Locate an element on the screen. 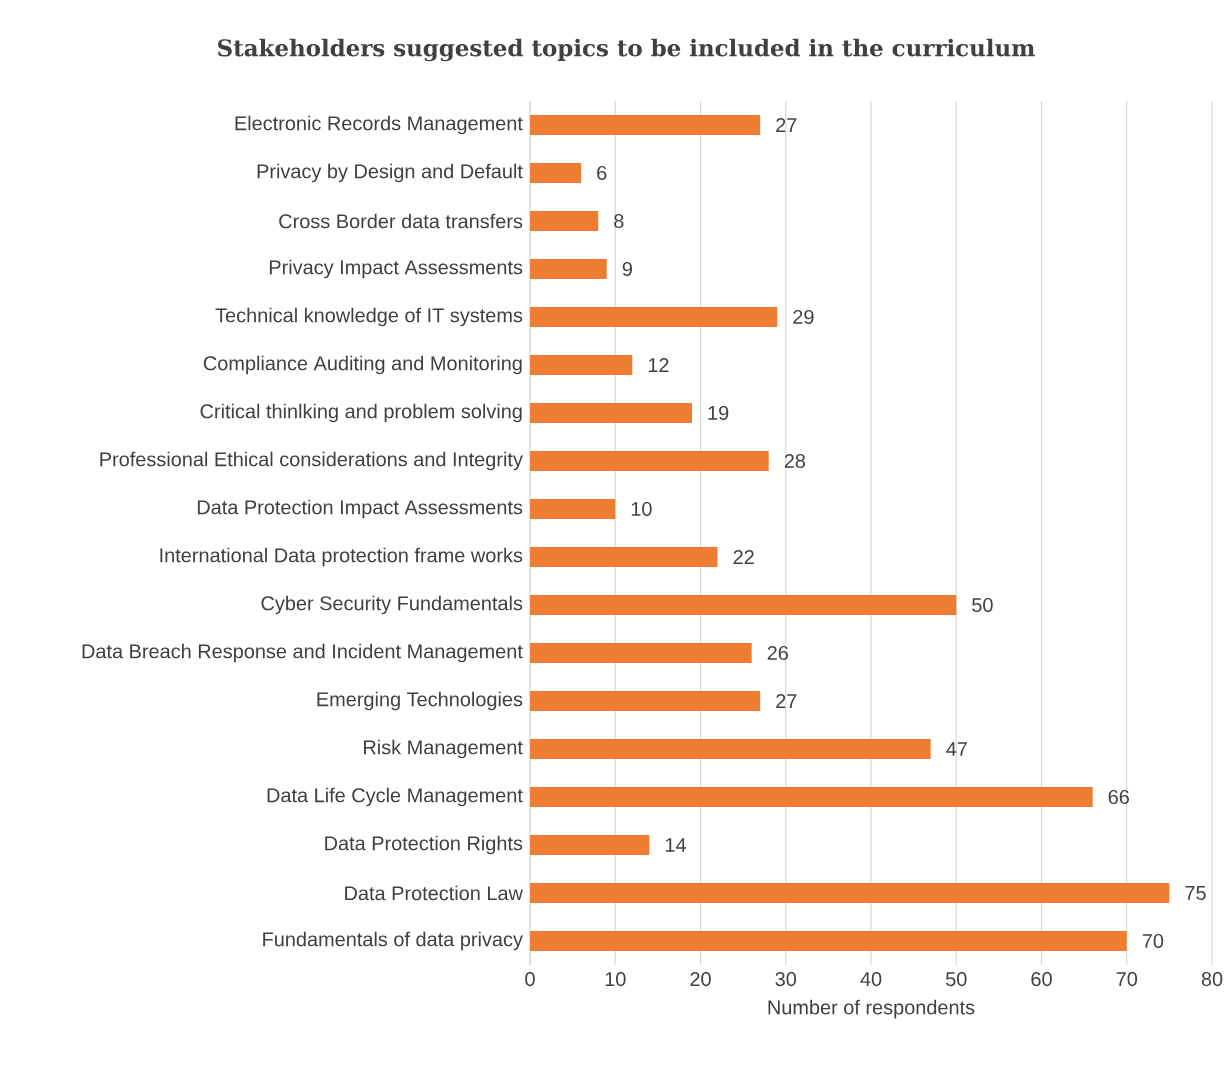 The image size is (1231, 1071). y-tick-label: Privacy Impact Assessments is located at coordinates (396, 269).